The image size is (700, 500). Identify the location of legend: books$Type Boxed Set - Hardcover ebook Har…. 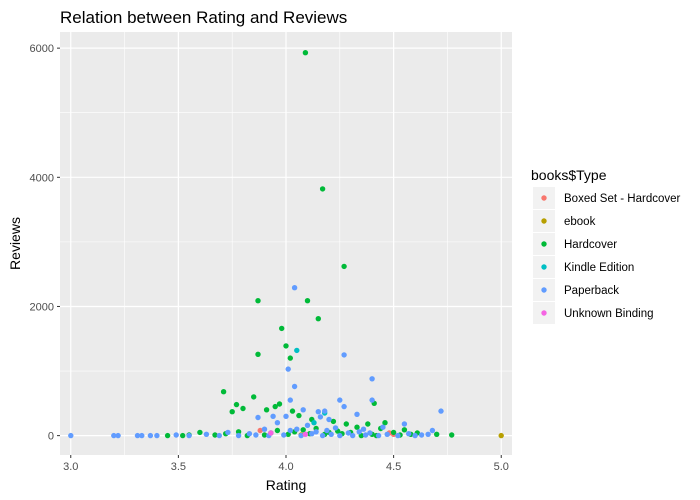
(606, 245).